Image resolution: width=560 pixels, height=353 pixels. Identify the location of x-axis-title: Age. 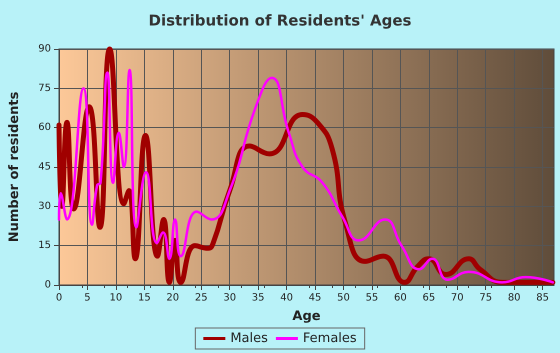
(306, 316).